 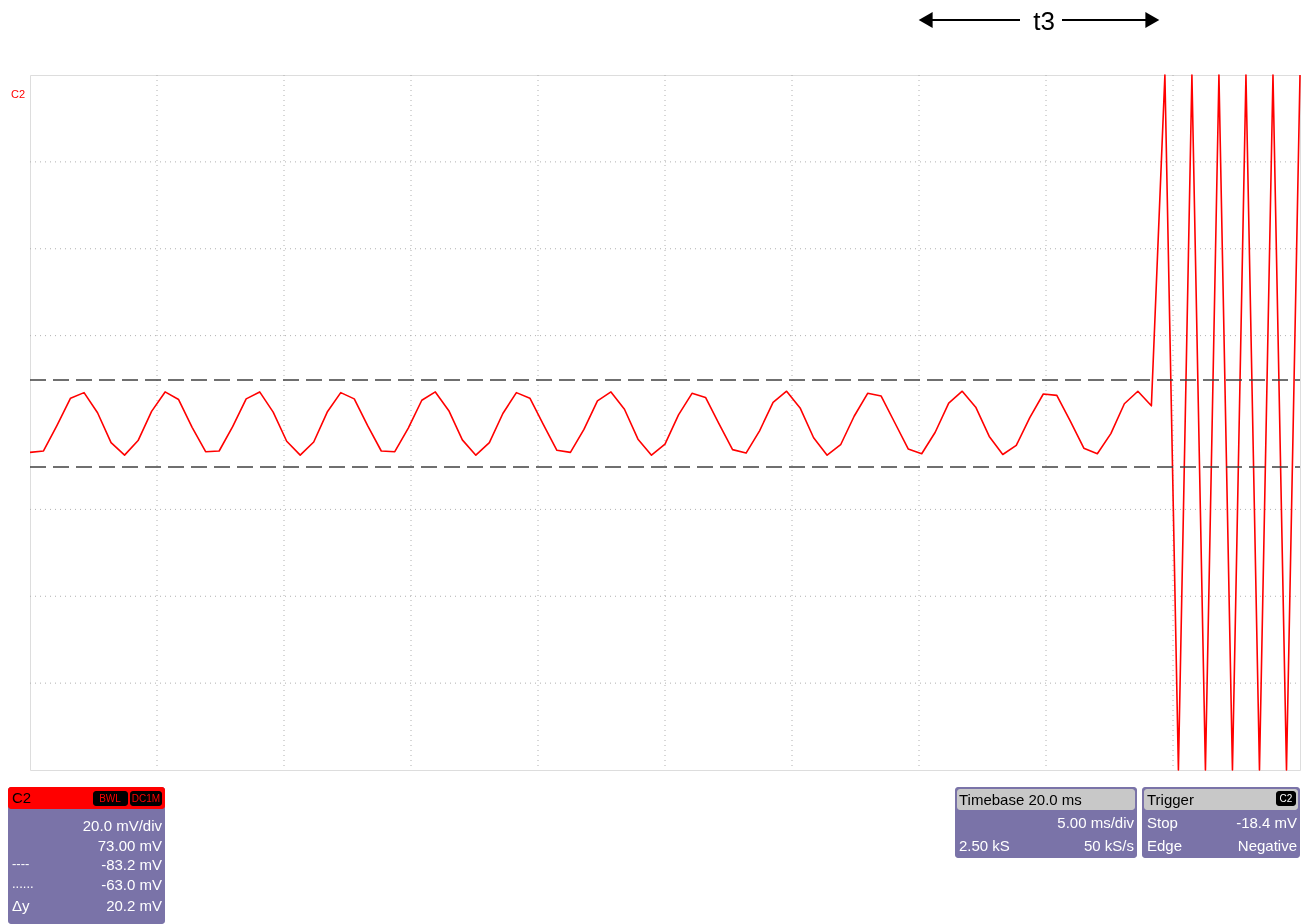 I want to click on text: Negative, so click(x=1267, y=845).